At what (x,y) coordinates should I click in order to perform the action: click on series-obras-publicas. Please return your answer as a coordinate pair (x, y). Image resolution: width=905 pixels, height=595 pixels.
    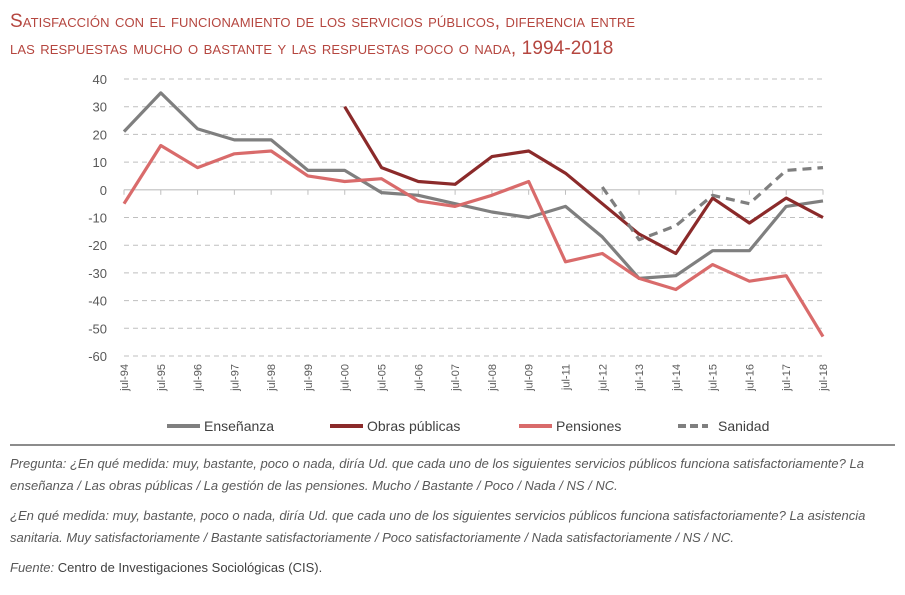
    Looking at the image, I should click on (583, 180).